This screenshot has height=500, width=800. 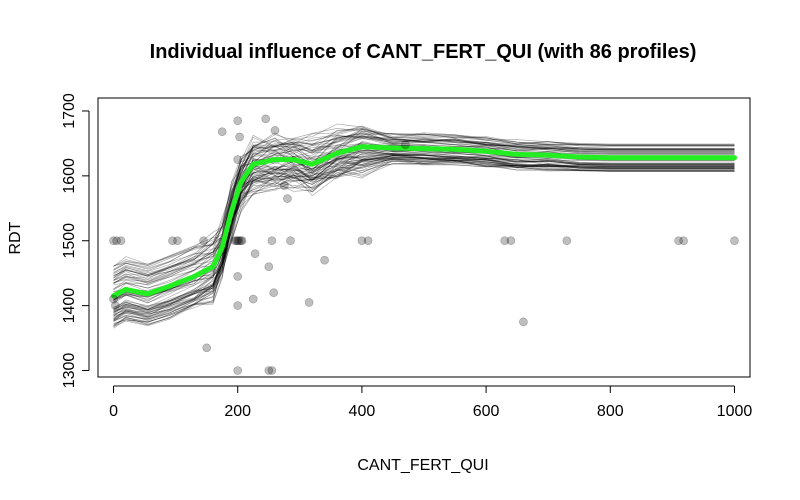 I want to click on x-tick-label: 400, so click(x=362, y=411).